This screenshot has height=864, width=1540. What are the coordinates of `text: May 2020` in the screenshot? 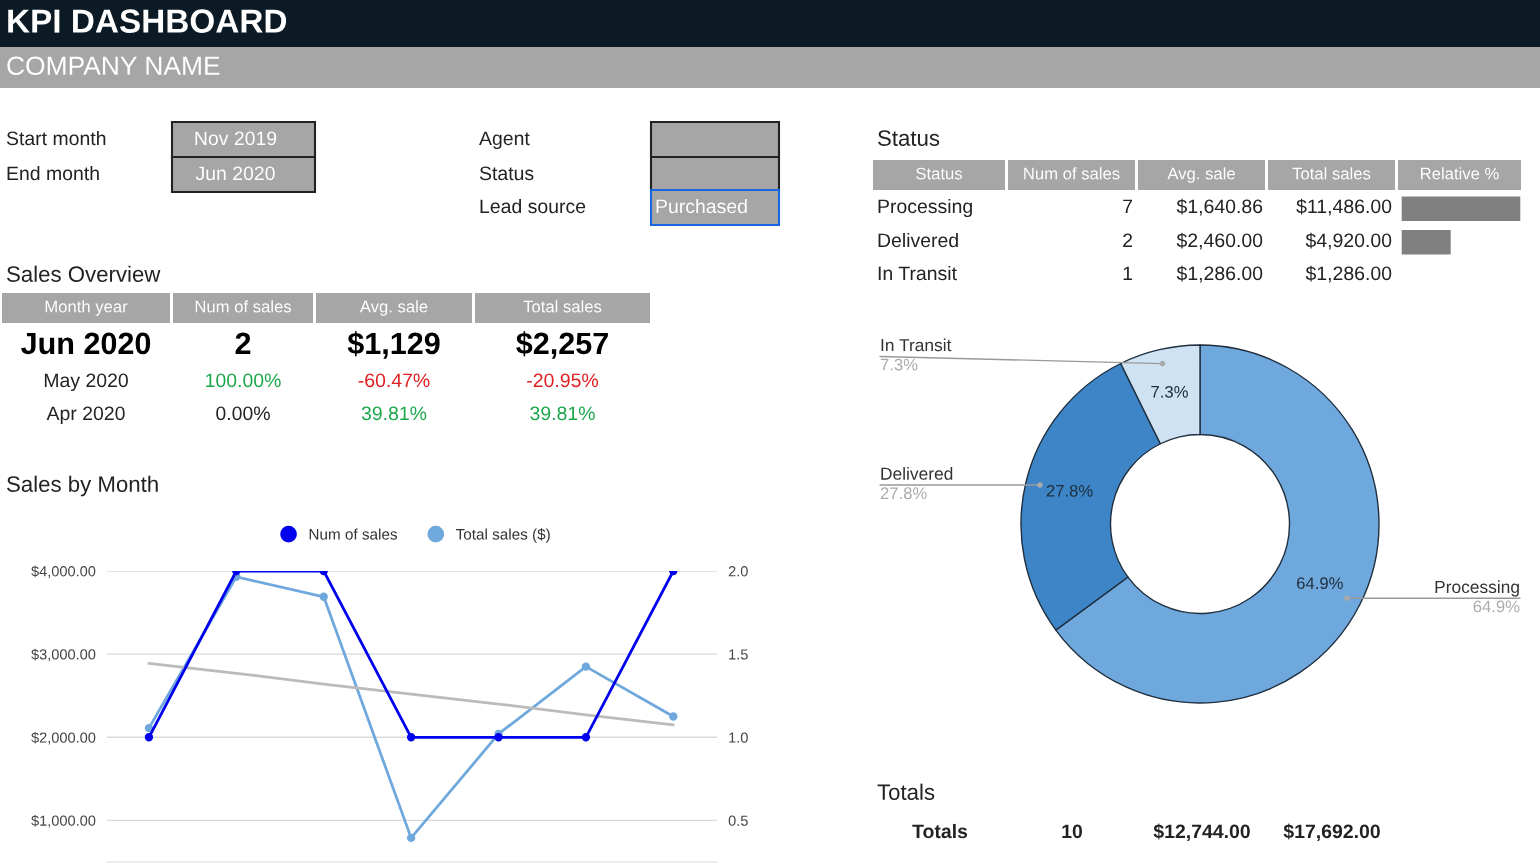 It's located at (86, 382).